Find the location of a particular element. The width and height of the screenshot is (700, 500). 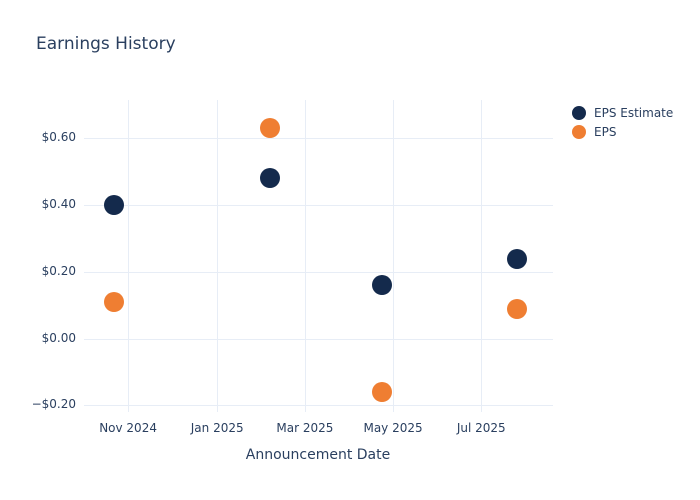

x-tick-label: Jan 2025 is located at coordinates (217, 428).